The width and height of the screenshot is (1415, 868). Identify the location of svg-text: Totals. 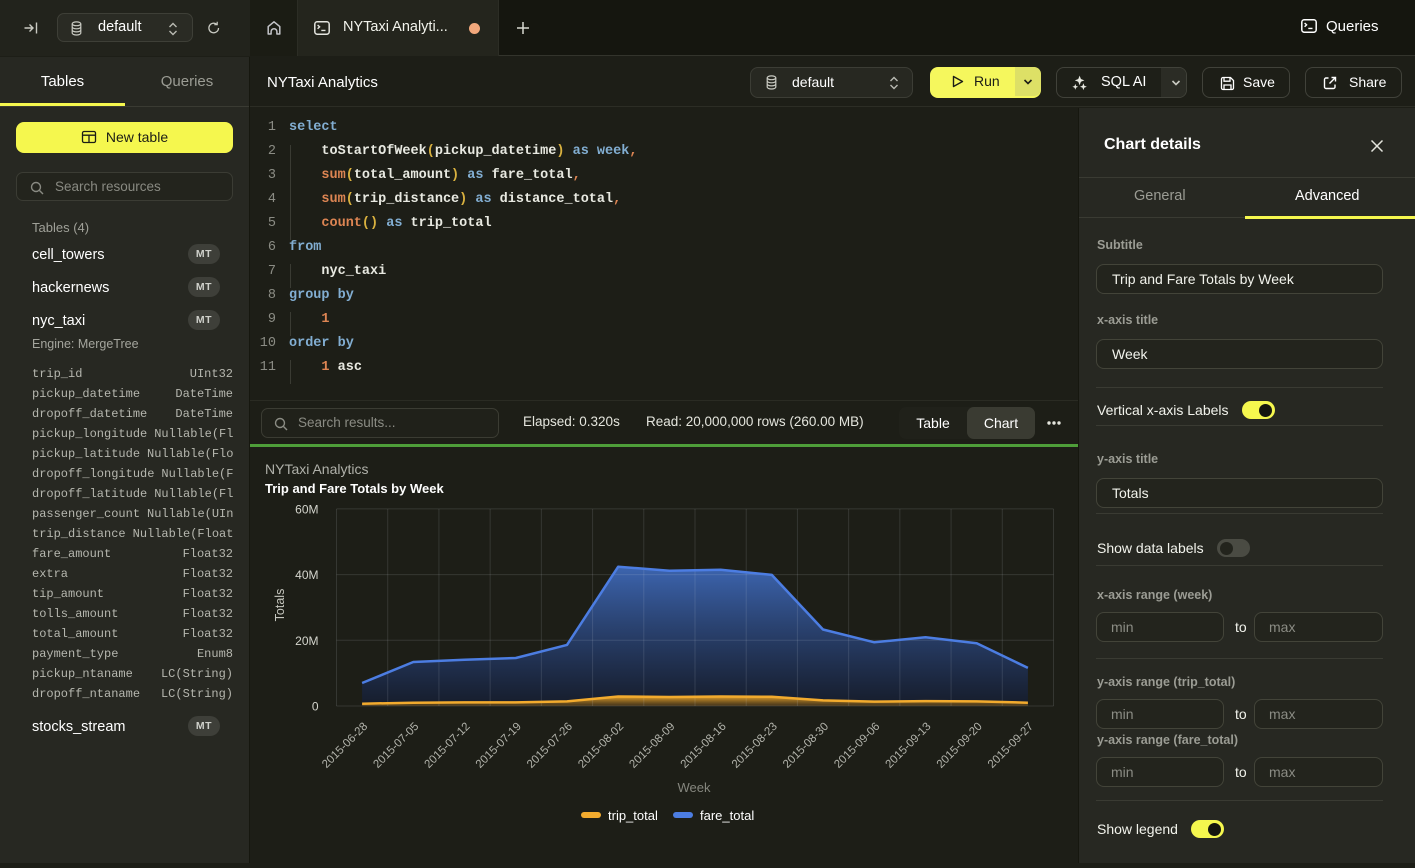
(280, 605).